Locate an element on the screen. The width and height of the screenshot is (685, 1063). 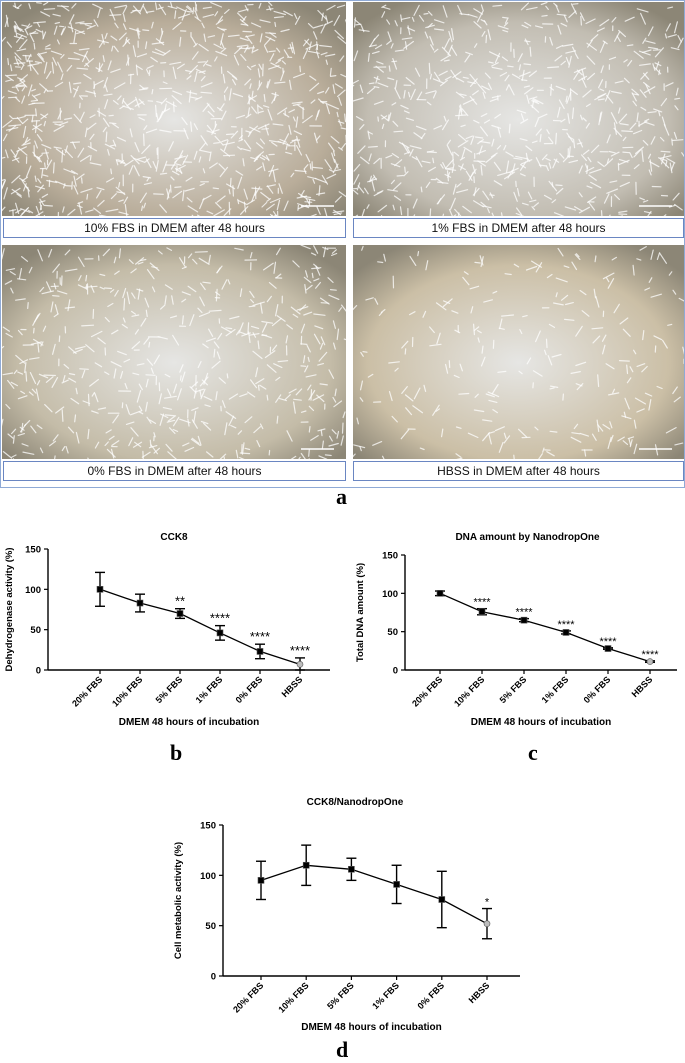
micrograph-caption: 10% FBS in DMEM after 48 hours is located at coordinates (174, 228).